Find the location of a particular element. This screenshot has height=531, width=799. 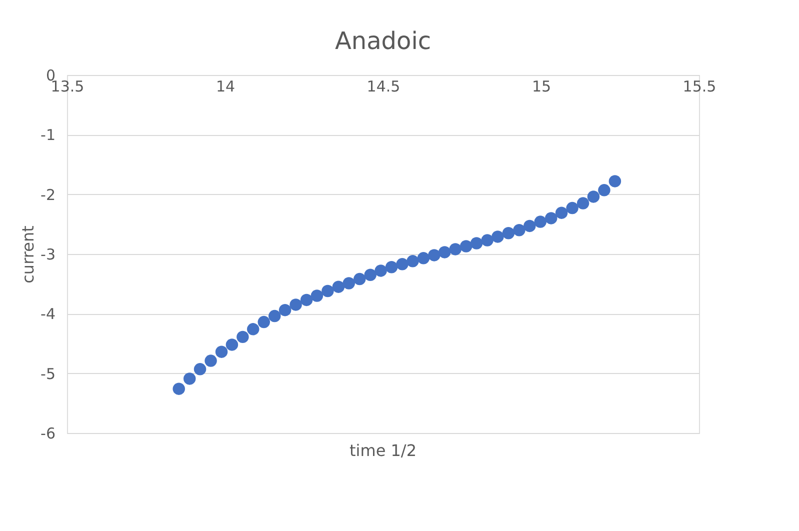

y-tick-label: -4 is located at coordinates (48, 314).